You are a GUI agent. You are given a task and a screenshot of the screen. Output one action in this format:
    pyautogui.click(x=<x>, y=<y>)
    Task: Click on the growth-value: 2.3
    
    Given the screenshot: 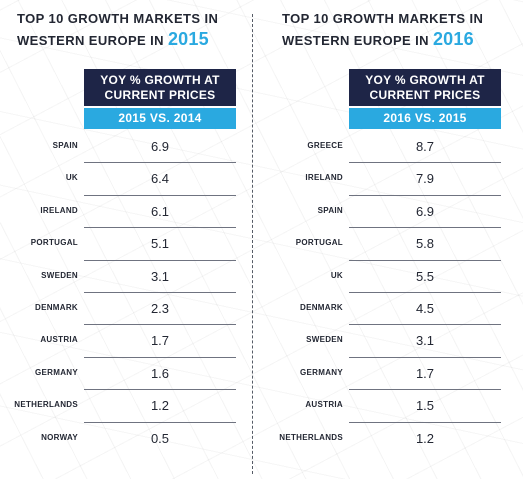 What is the action you would take?
    pyautogui.click(x=160, y=308)
    